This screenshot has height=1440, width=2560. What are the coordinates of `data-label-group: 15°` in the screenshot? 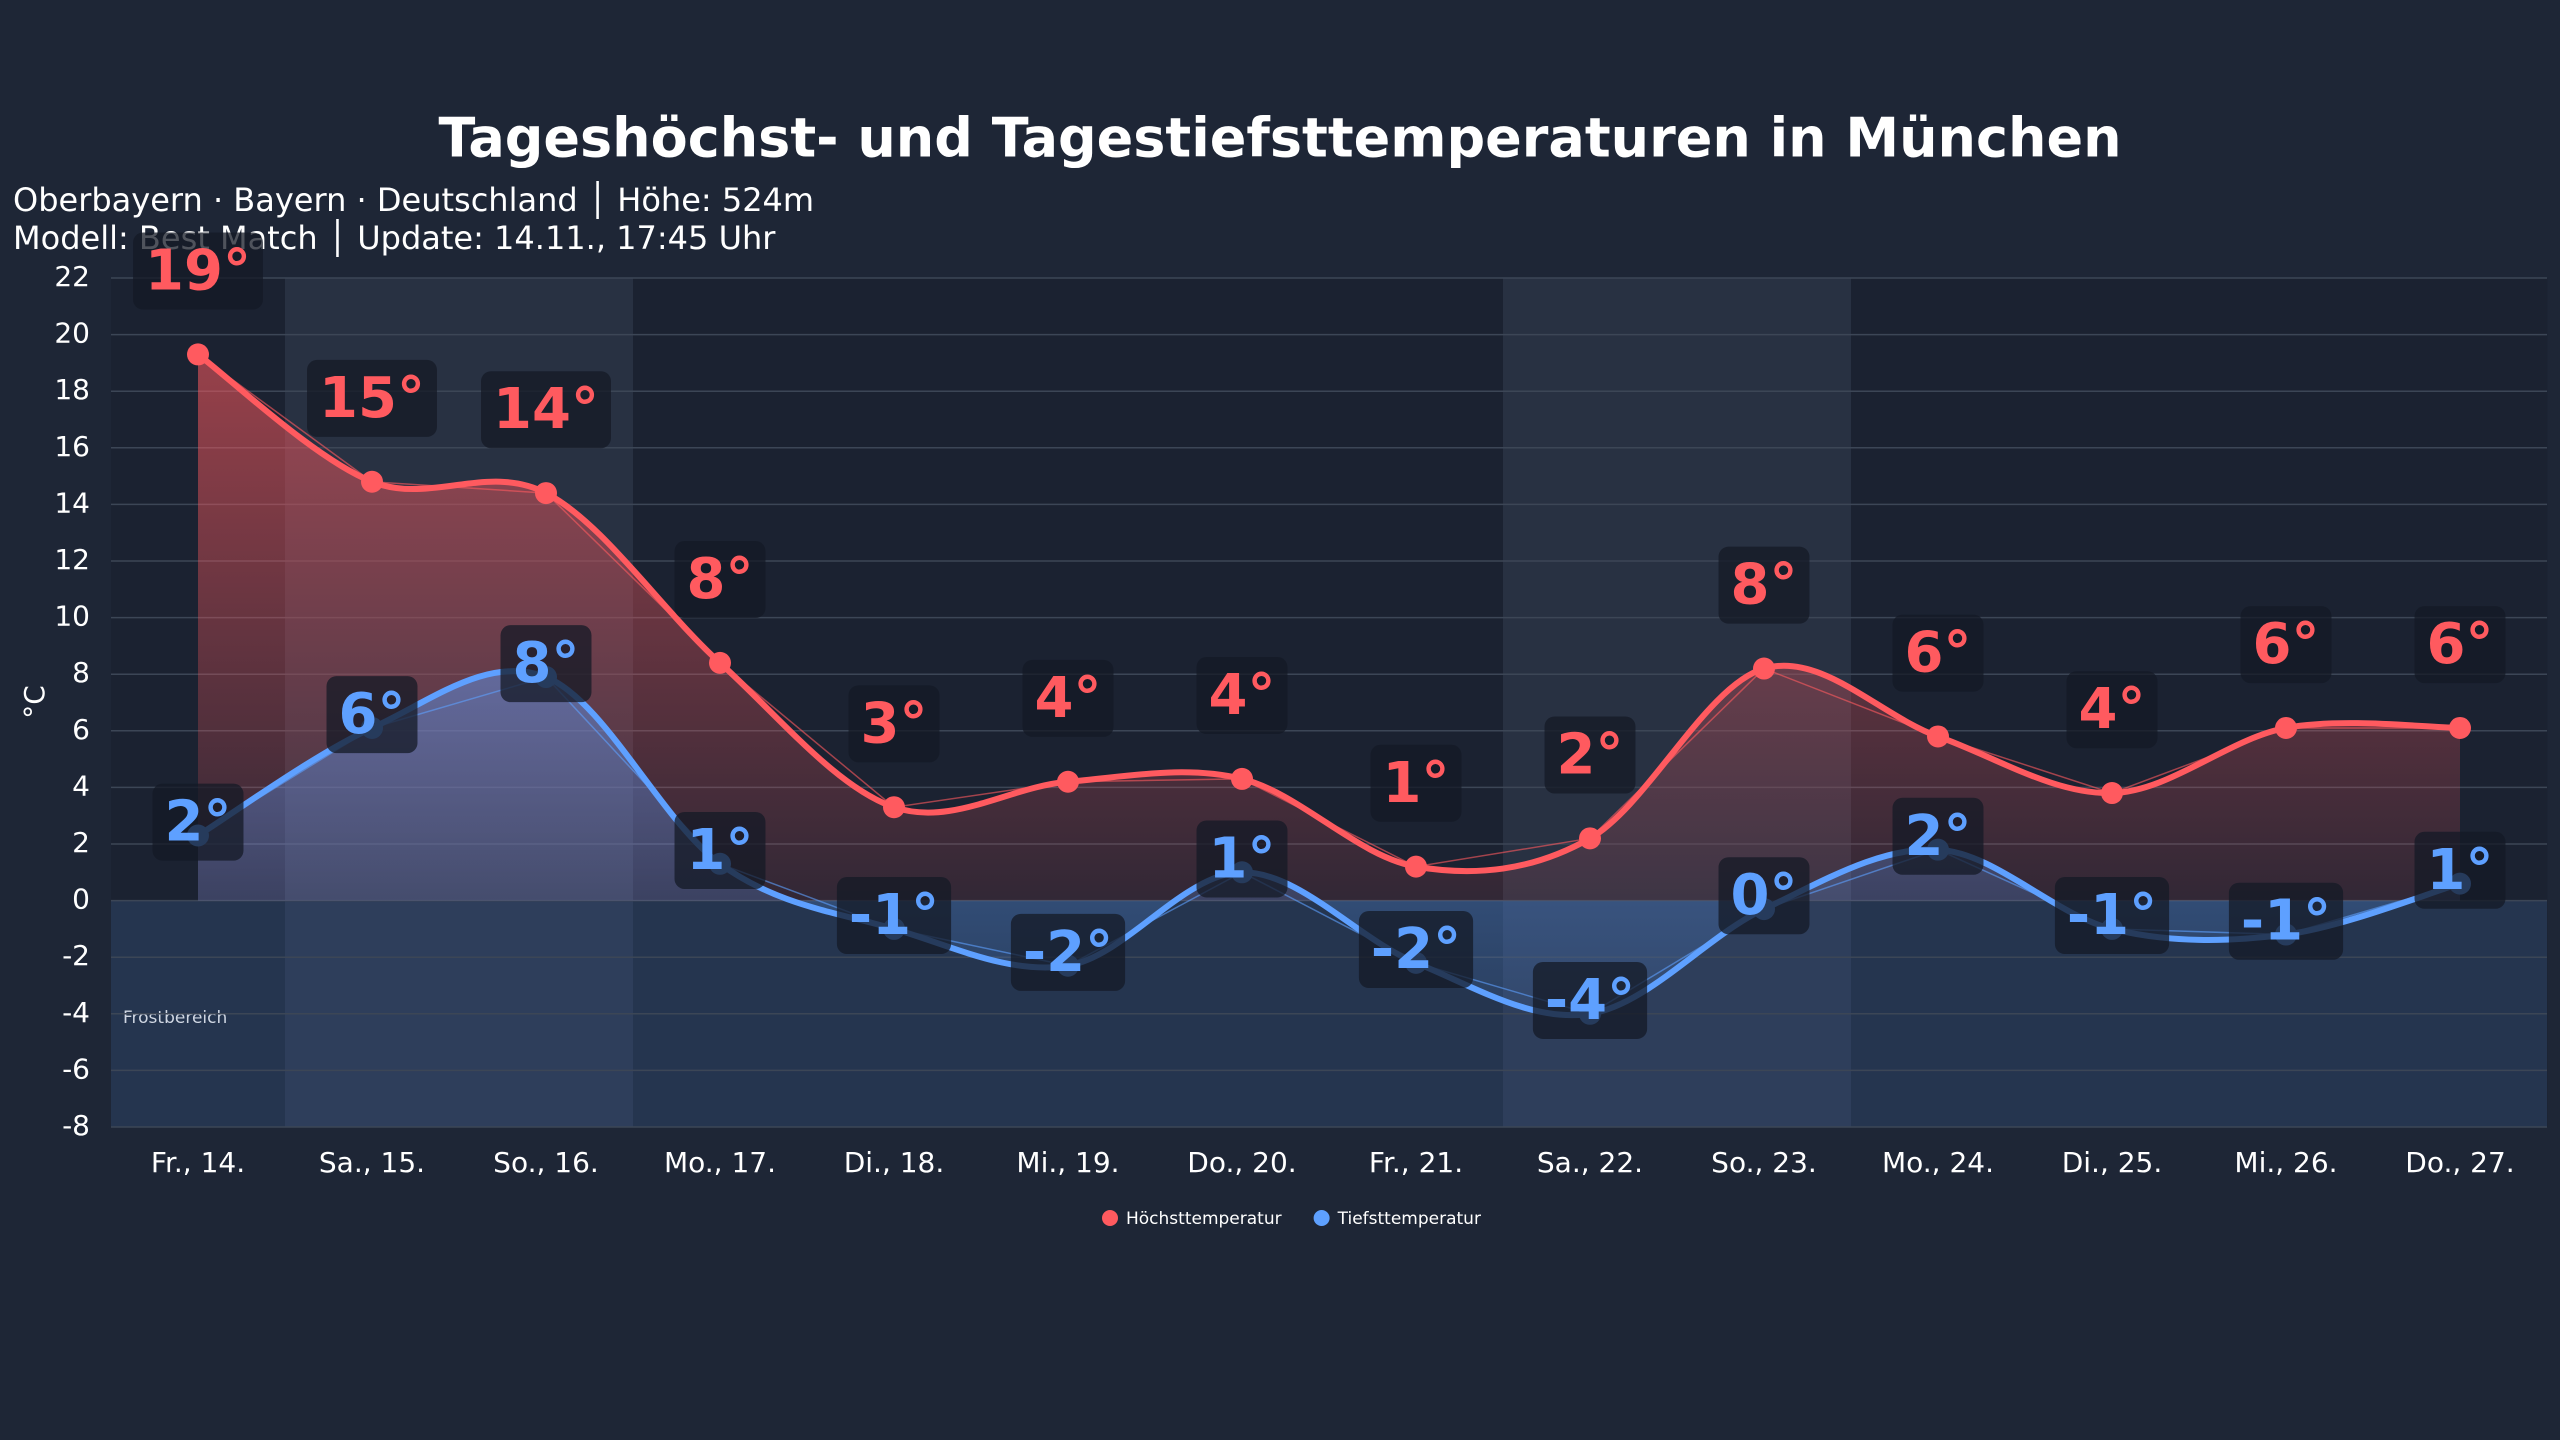 It's located at (372, 398).